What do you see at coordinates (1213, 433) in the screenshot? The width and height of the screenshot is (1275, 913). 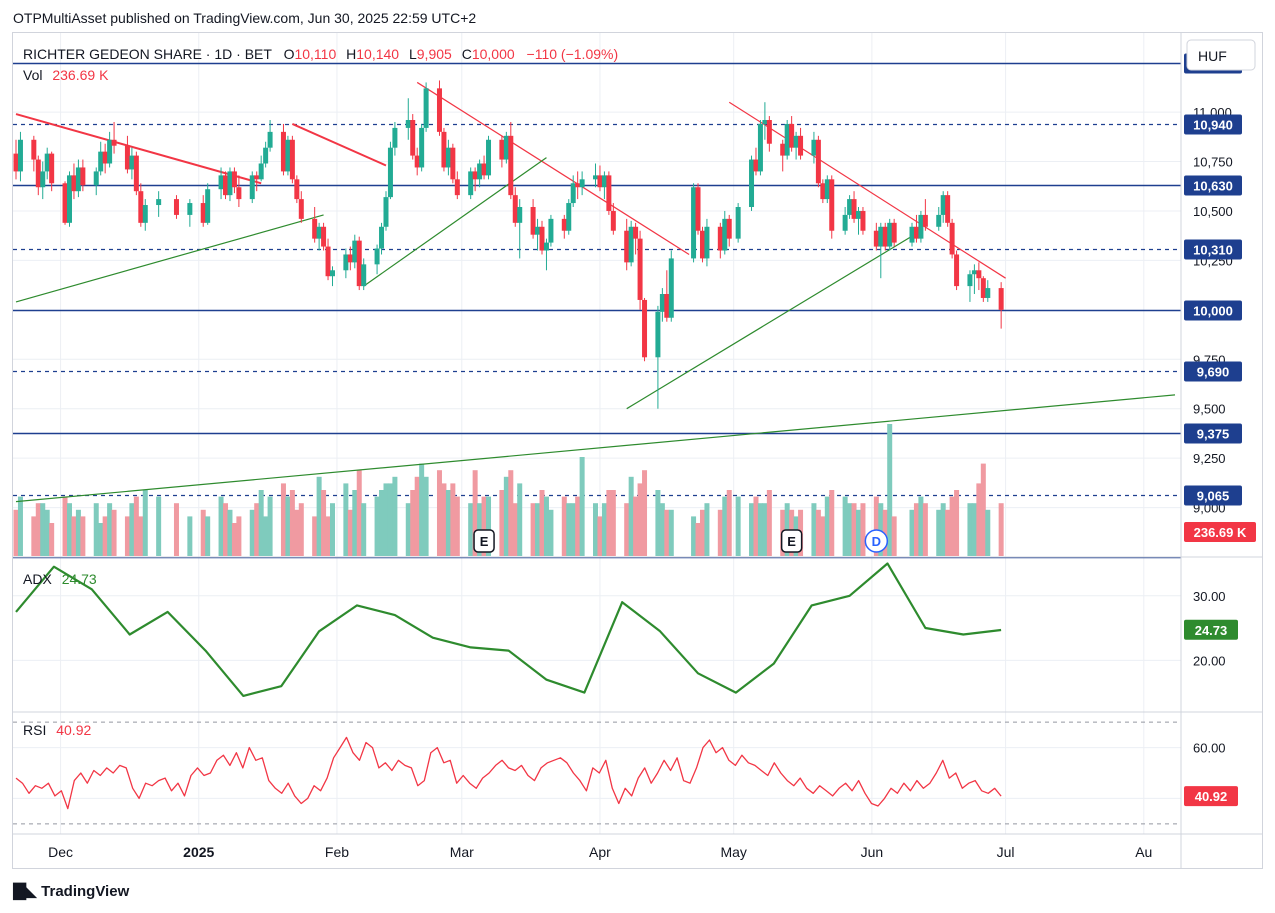 I see `level-price-label: 9,375` at bounding box center [1213, 433].